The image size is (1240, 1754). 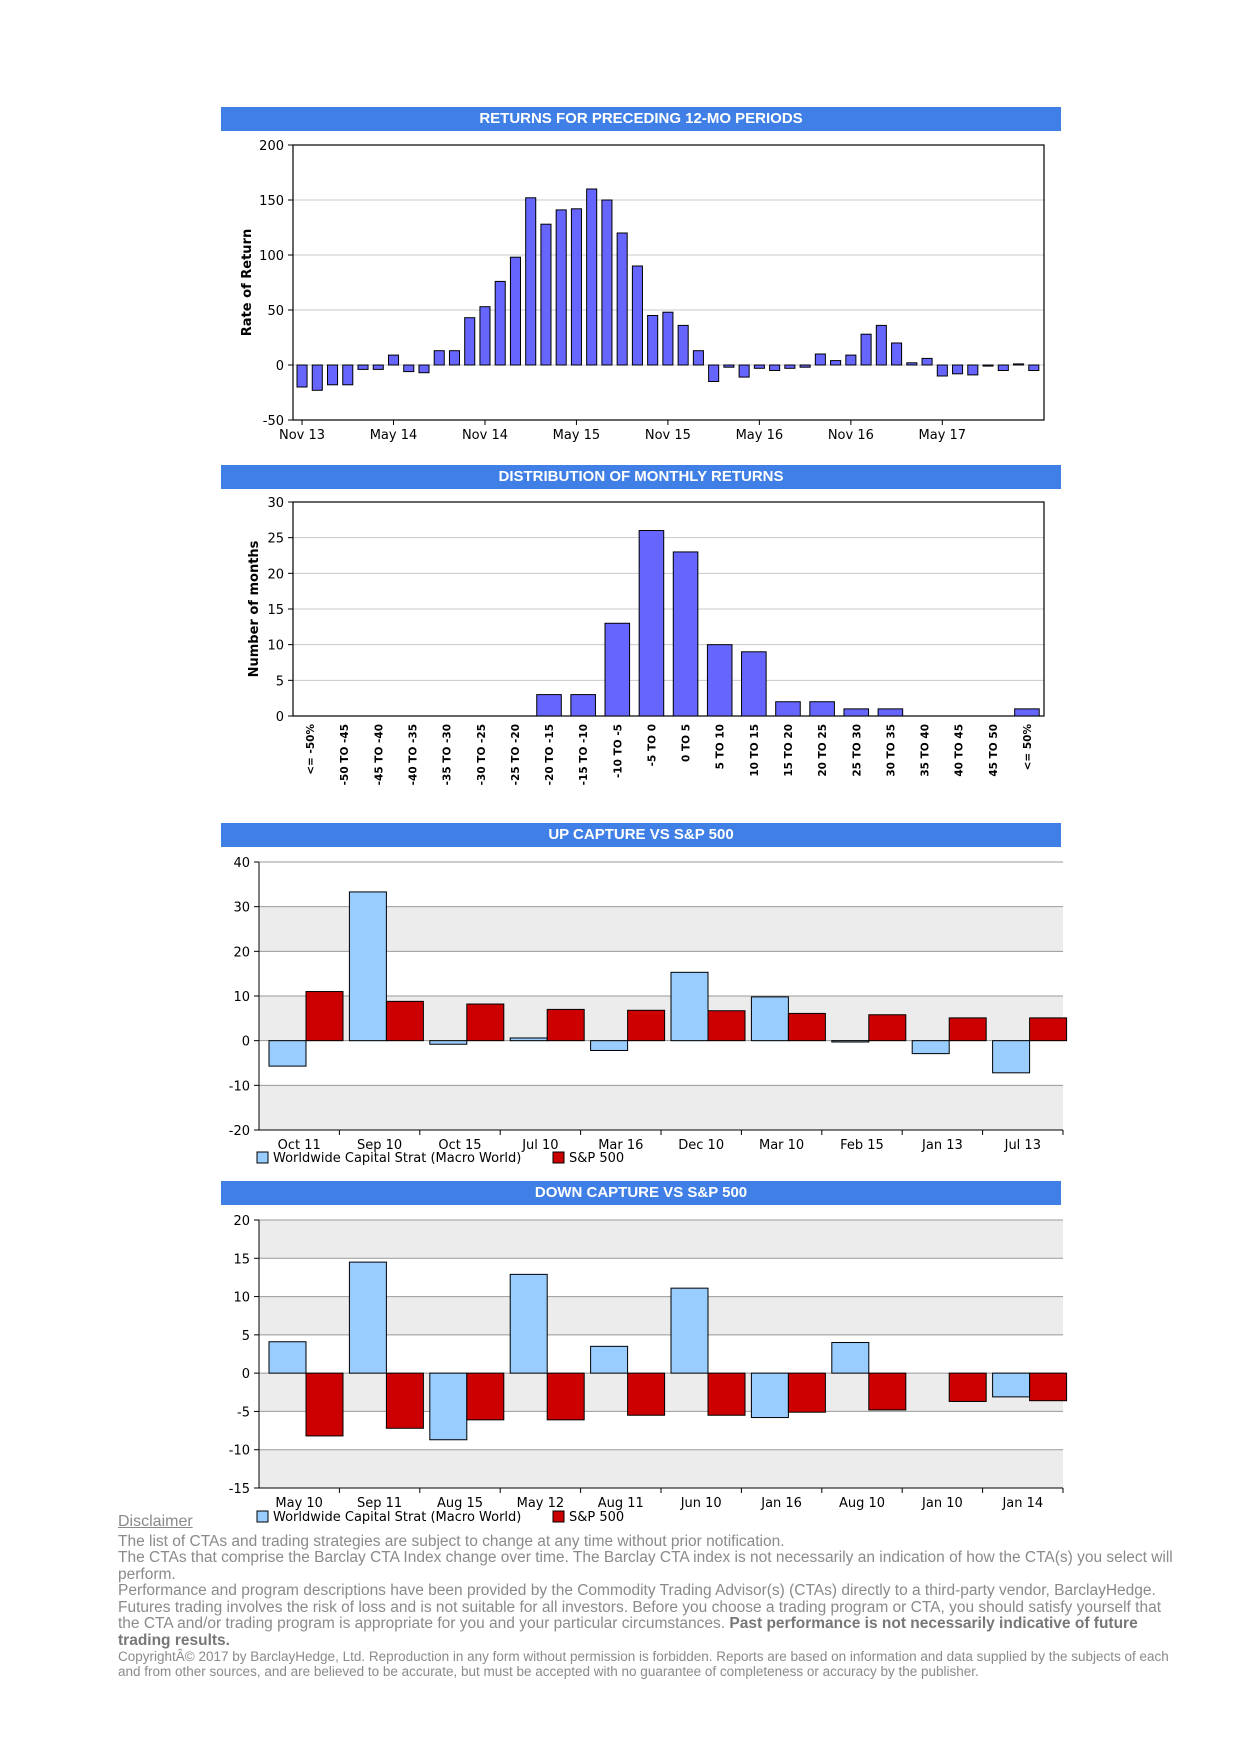 What do you see at coordinates (485, 435) in the screenshot?
I see `x-tick-label: Nov 14` at bounding box center [485, 435].